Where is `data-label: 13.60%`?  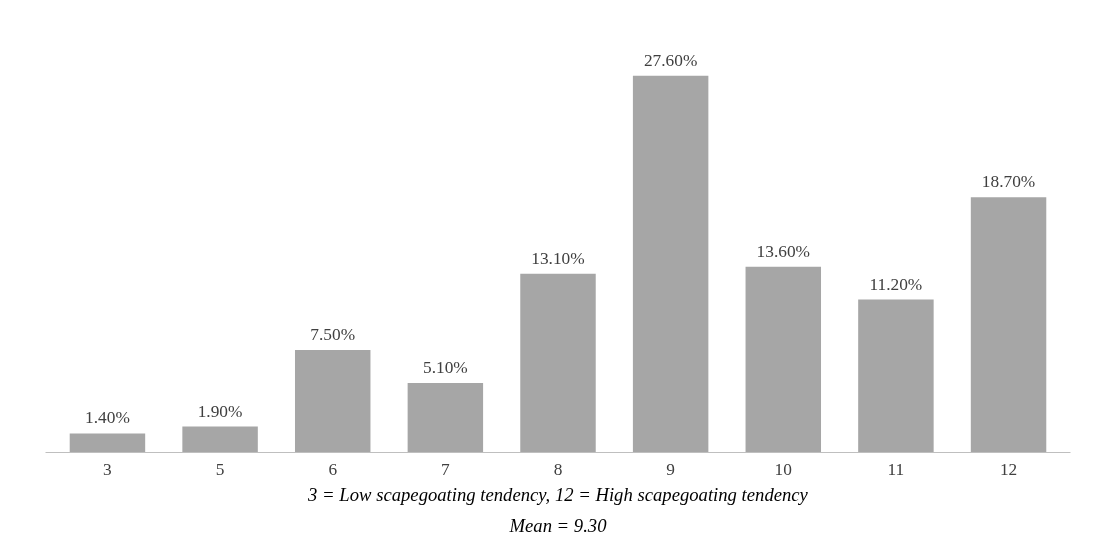
data-label: 13.60% is located at coordinates (783, 251).